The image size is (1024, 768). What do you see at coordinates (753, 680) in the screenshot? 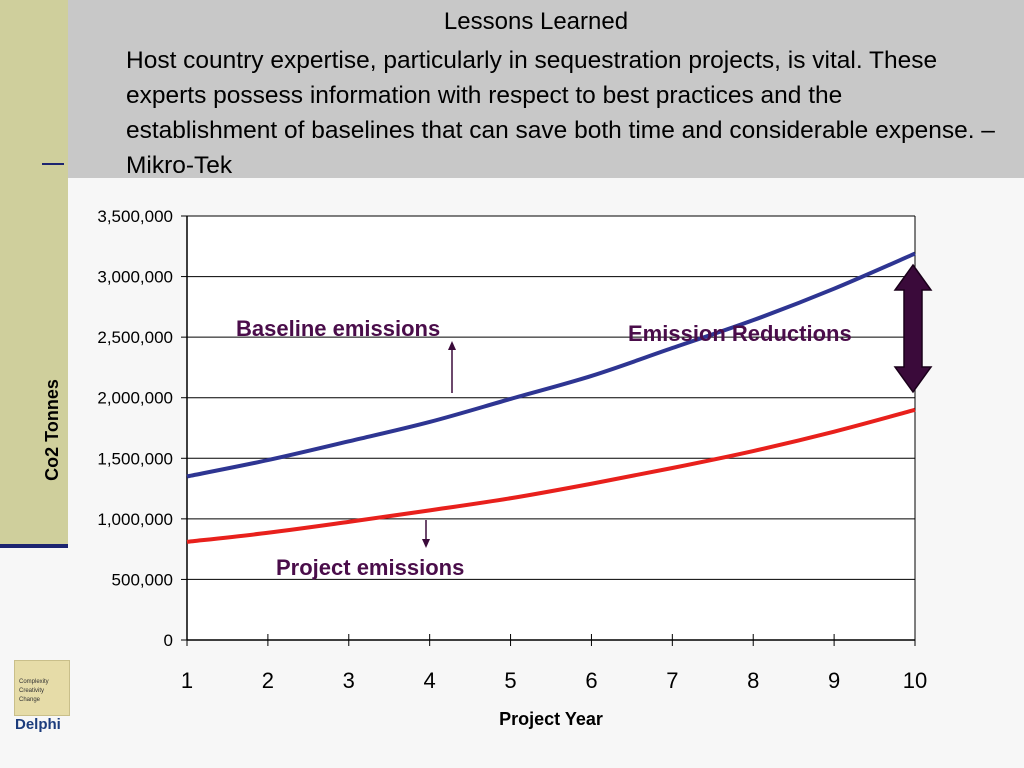
I see `x-tick-label: 8` at bounding box center [753, 680].